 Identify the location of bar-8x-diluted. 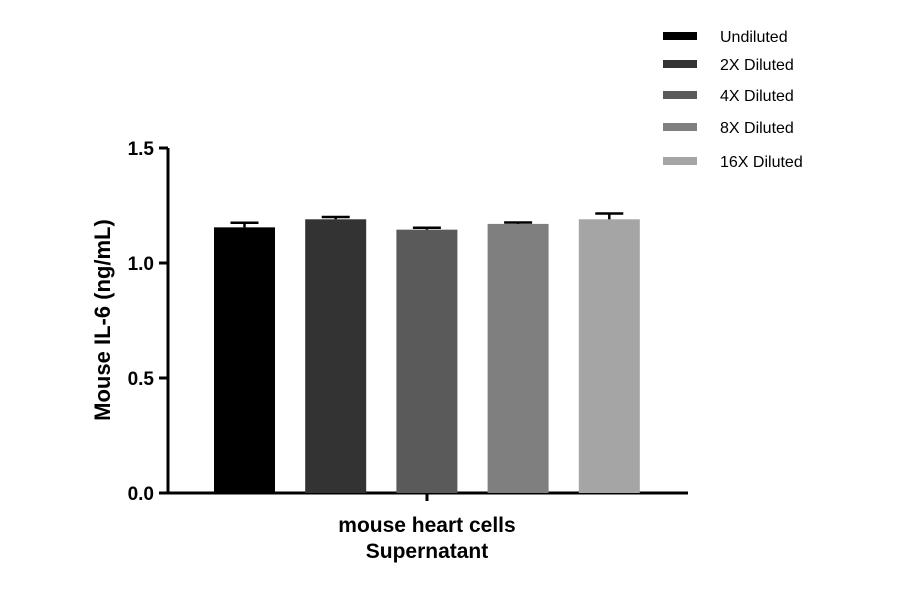
(518, 358).